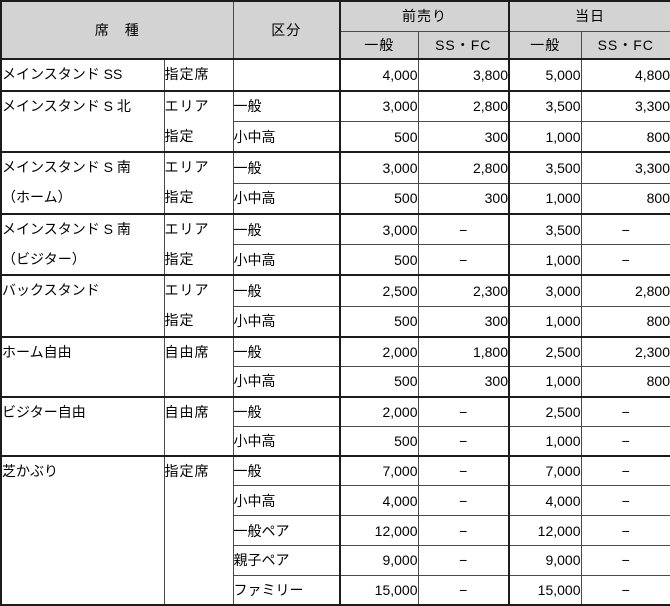  What do you see at coordinates (82, 426) in the screenshot?
I see `seat-name-cell: ビジター自由` at bounding box center [82, 426].